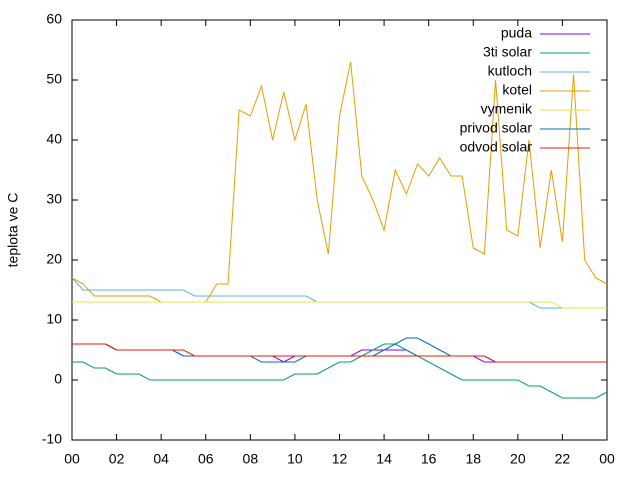 This screenshot has height=480, width=640. Describe the element at coordinates (54, 199) in the screenshot. I see `y-tick-label: 30` at that location.